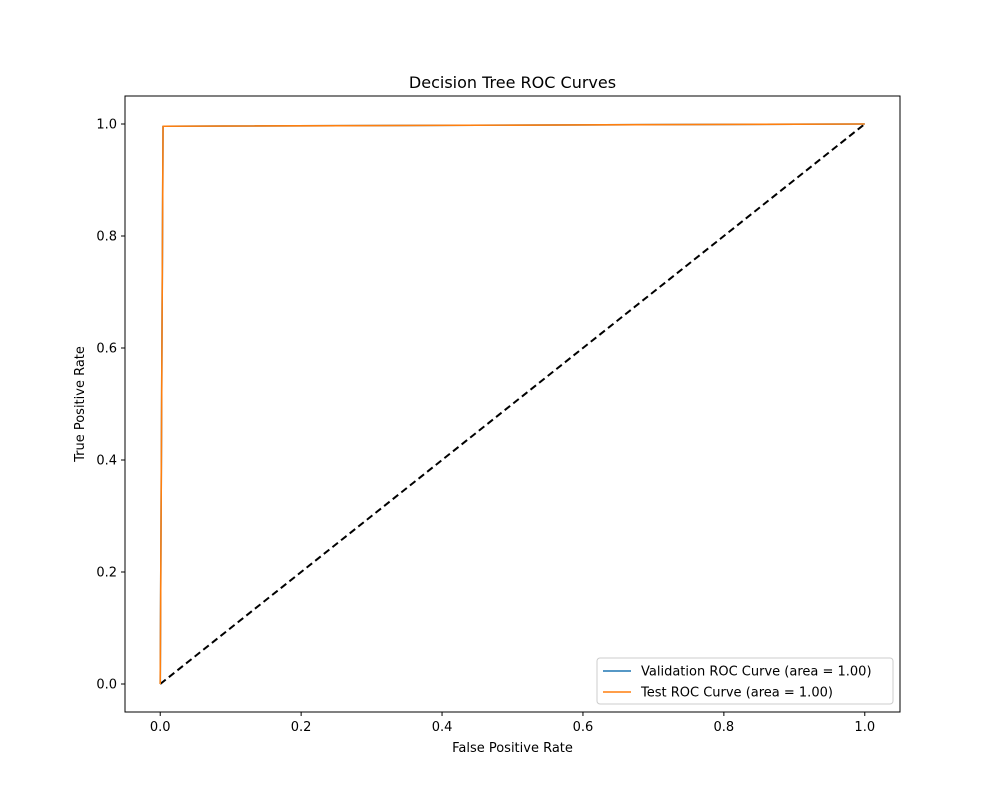  I want to click on legend-label-0: Validation ROC Curve (area = 1.00), so click(756, 672).